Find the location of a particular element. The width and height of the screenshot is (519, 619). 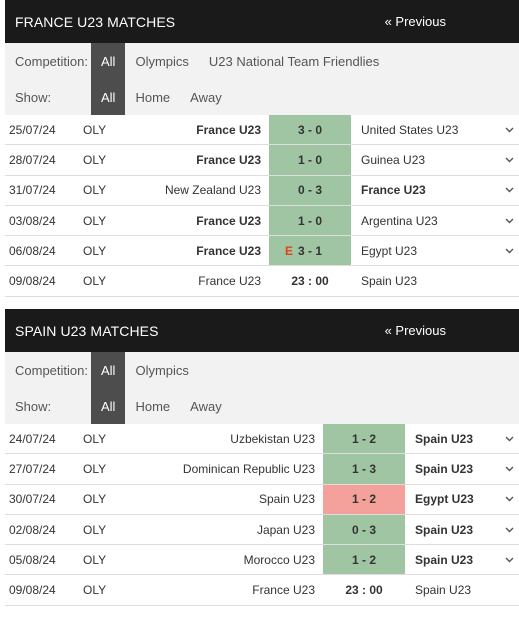

show-filter: Show: All Home Away is located at coordinates (262, 97).